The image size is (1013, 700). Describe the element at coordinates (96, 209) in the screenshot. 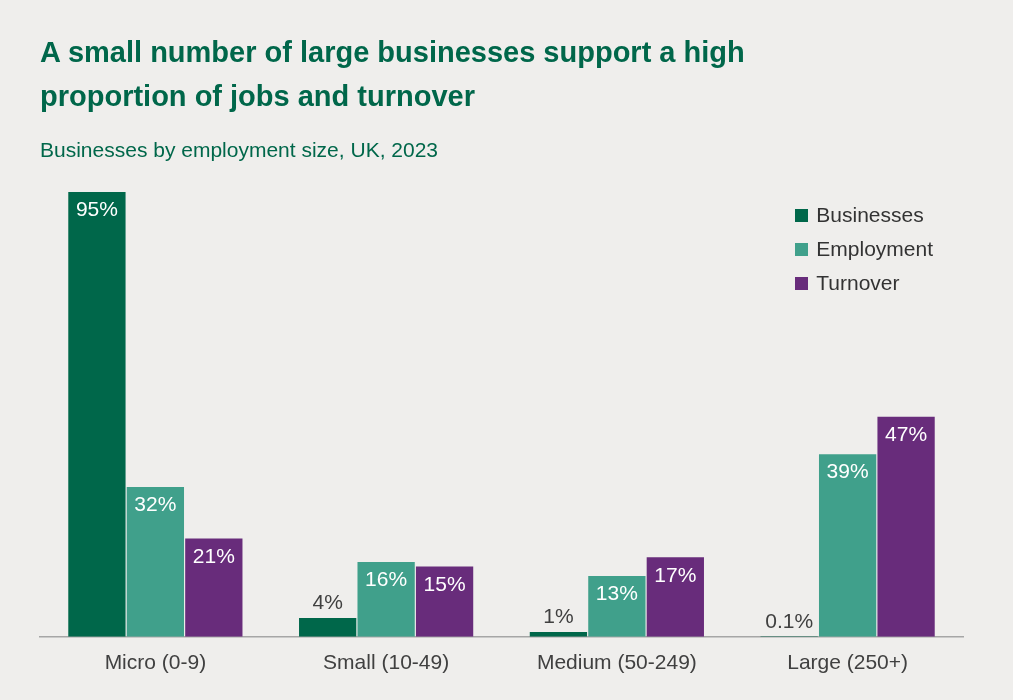

I see `data-label: 95%` at that location.